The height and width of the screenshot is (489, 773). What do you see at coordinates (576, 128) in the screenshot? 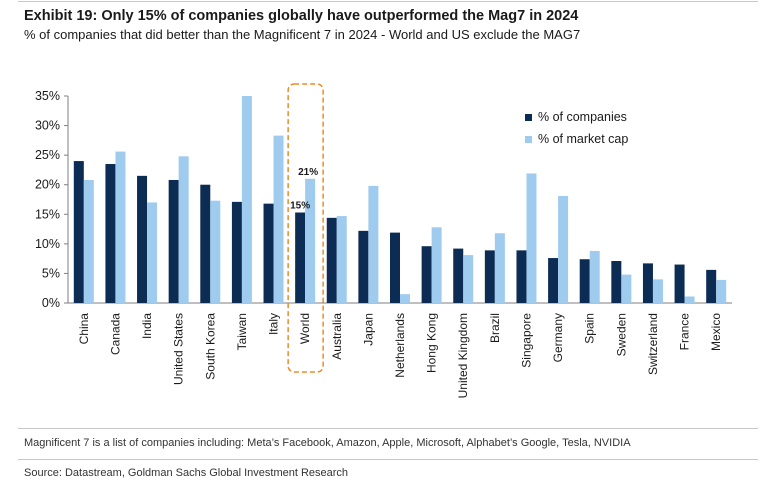
I see `chart-legend: % of companies % of market cap` at bounding box center [576, 128].